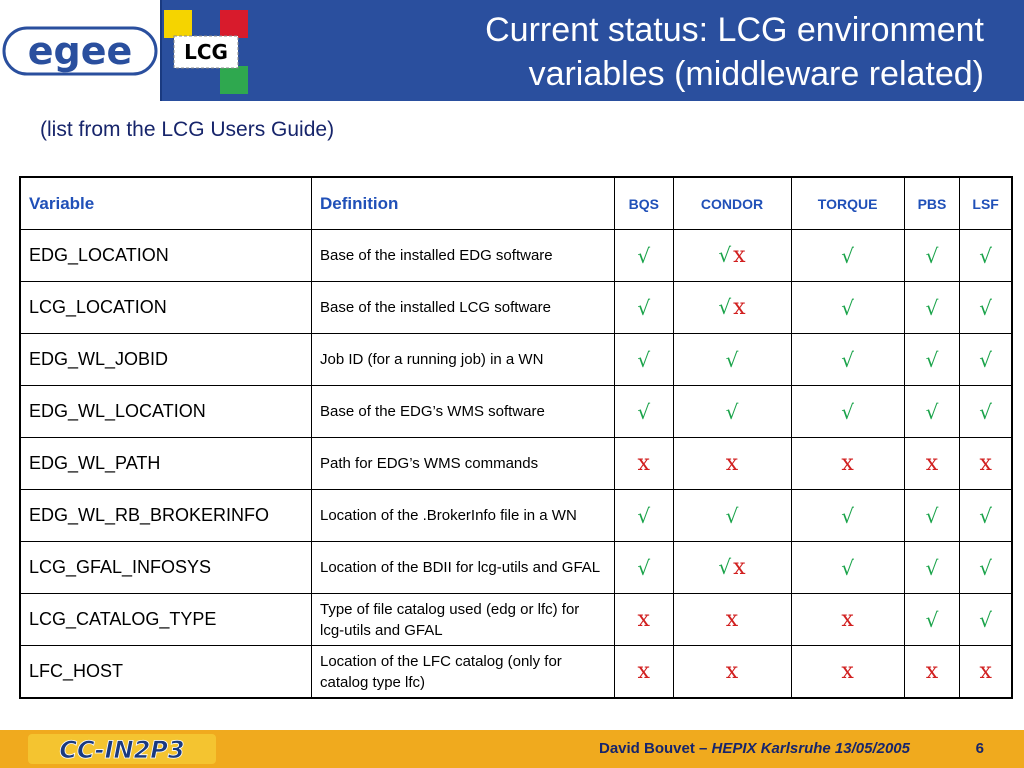 This screenshot has height=768, width=1024. What do you see at coordinates (463, 359) in the screenshot?
I see `definition-cell: Job ID (for a running job) in a WN` at bounding box center [463, 359].